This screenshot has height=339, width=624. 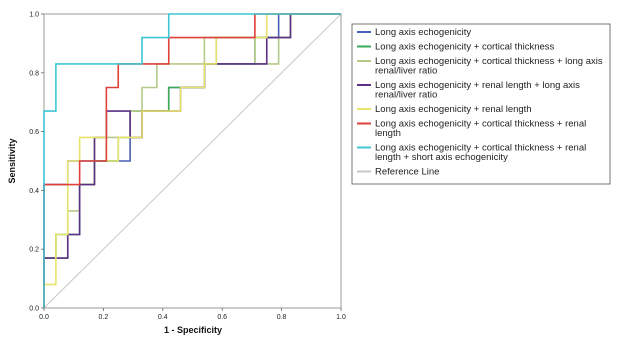 What do you see at coordinates (34, 15) in the screenshot?
I see `y-tick-label: 1.0` at bounding box center [34, 15].